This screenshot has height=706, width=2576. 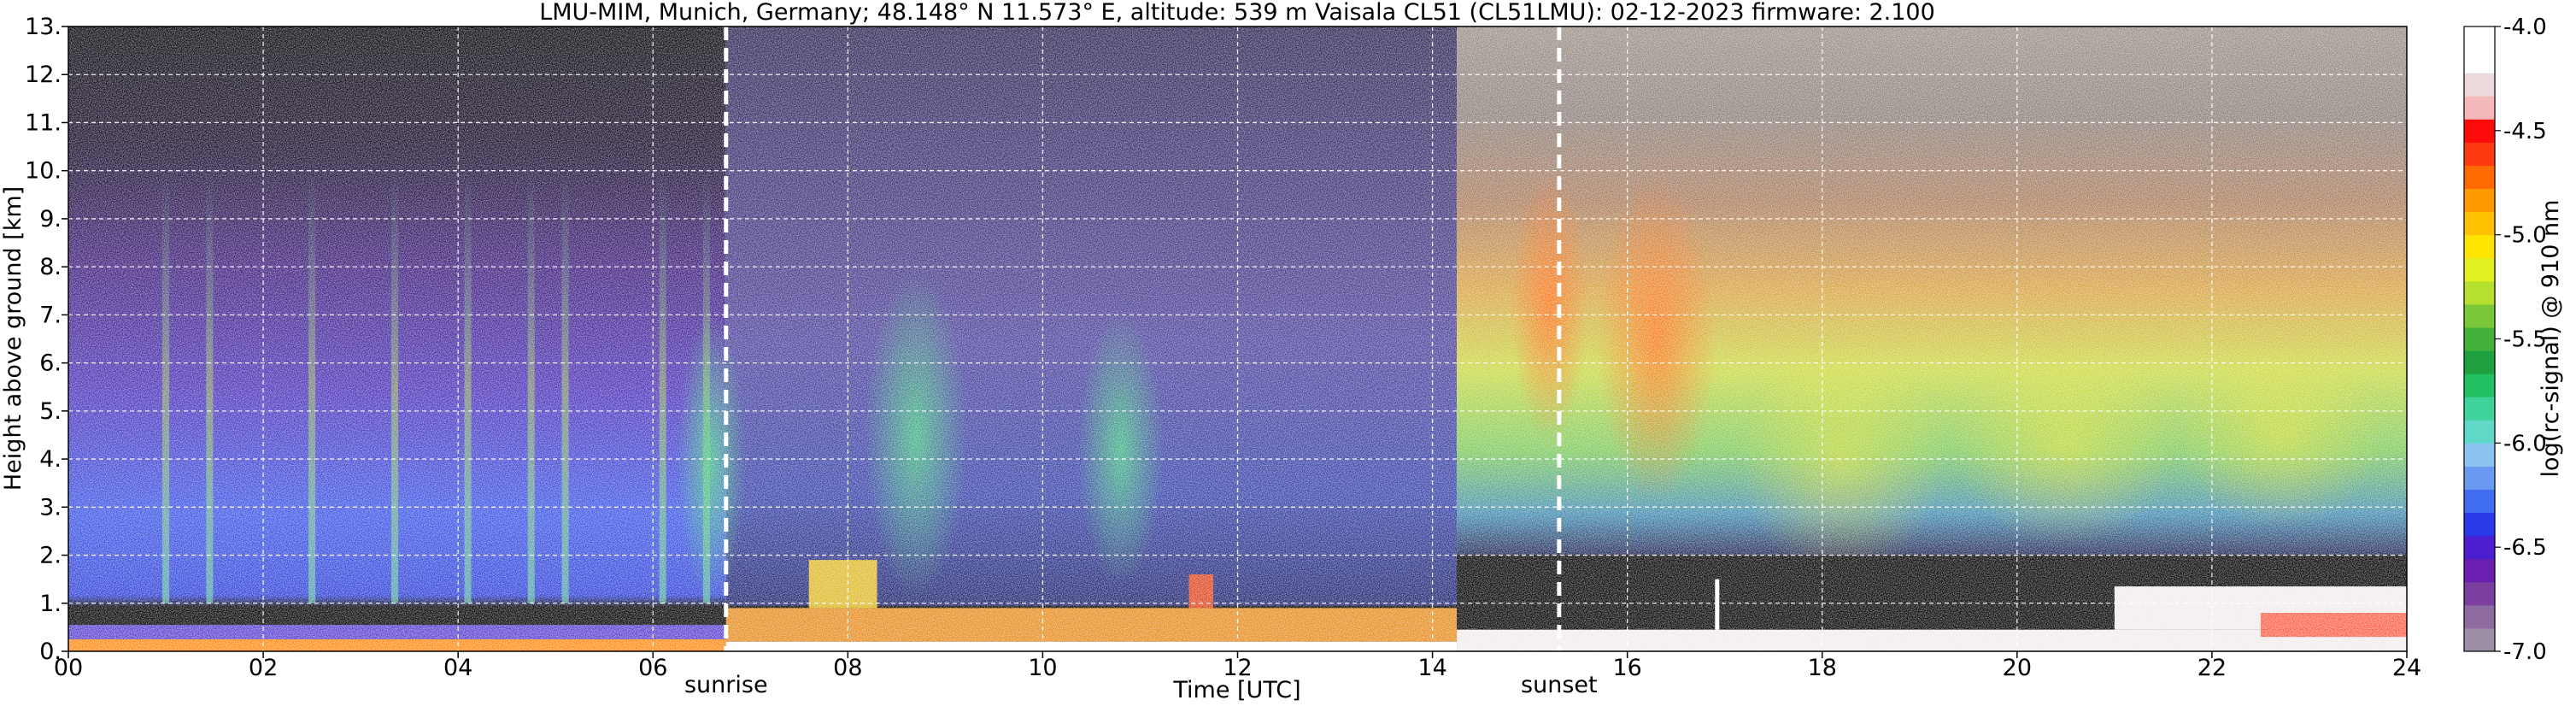 I want to click on x-tick-label: 12, so click(x=1237, y=668).